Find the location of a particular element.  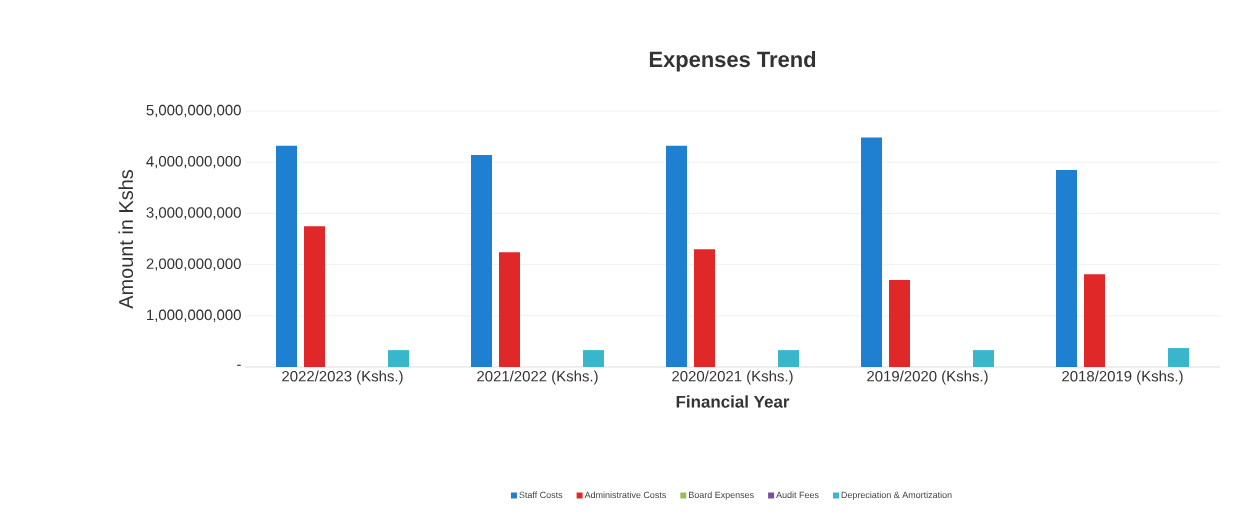

y-tick-label: 3,000,000,000 is located at coordinates (193, 213).